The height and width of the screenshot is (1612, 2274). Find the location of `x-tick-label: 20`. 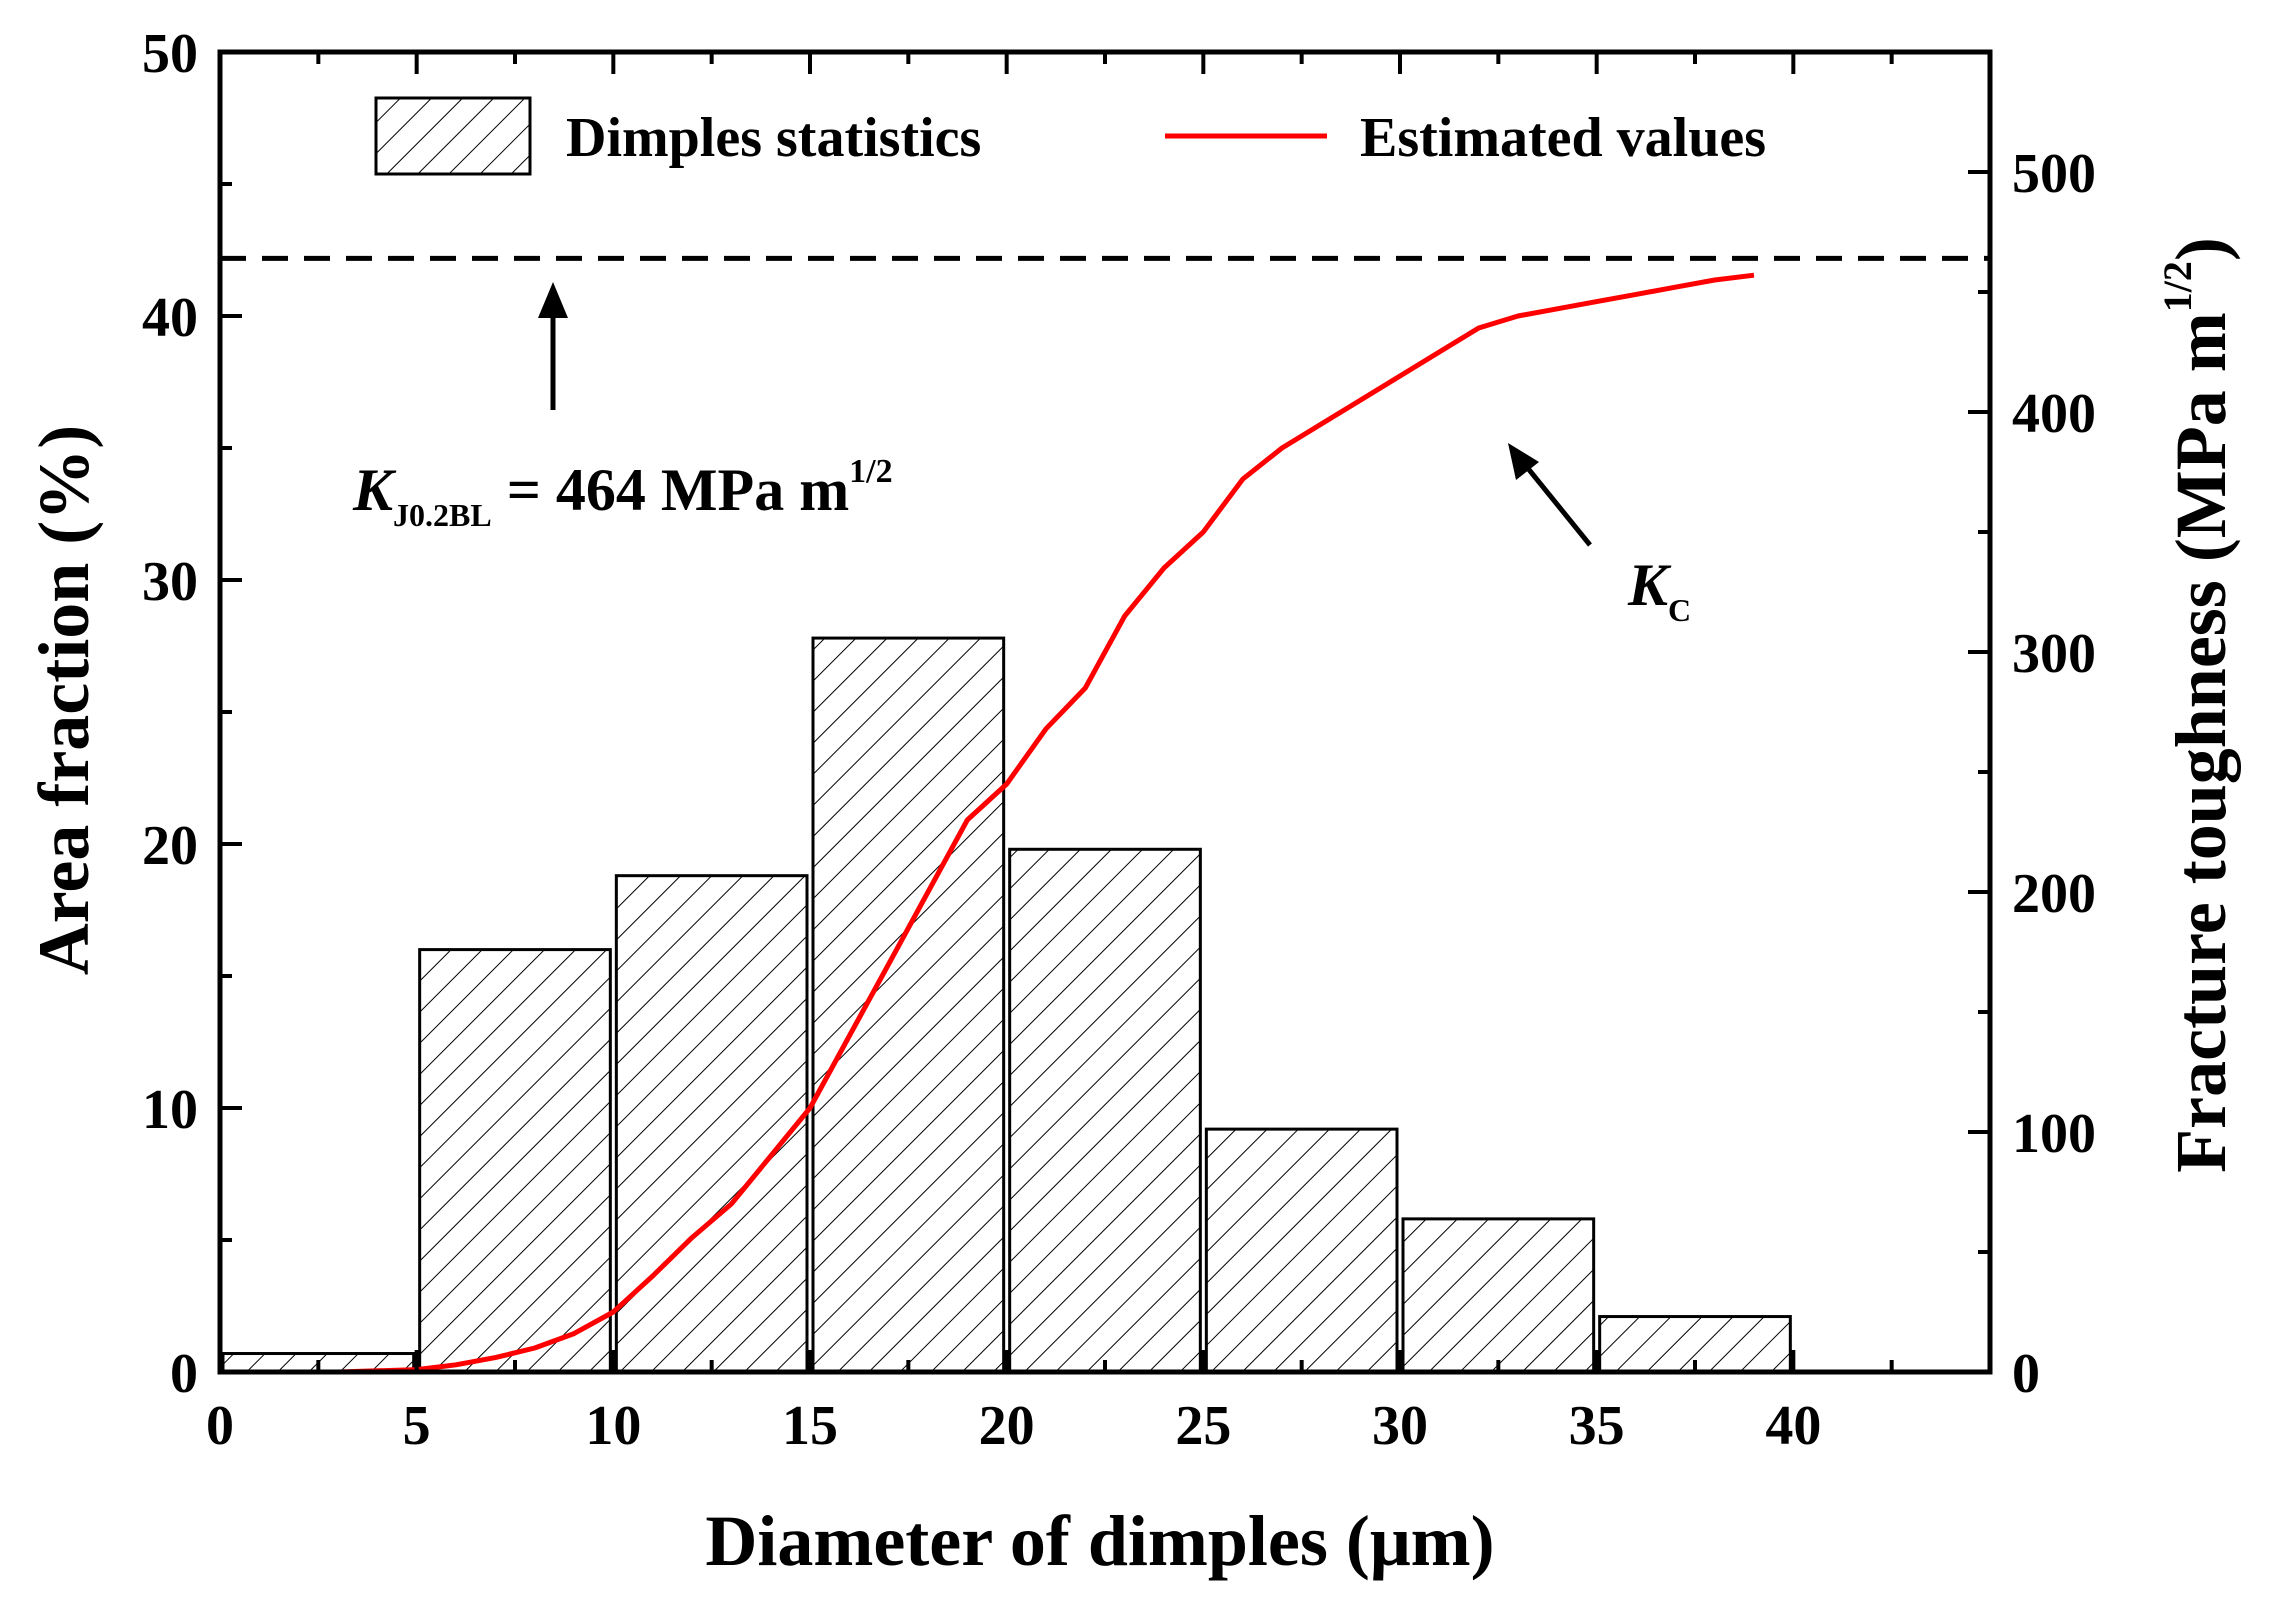

x-tick-label: 20 is located at coordinates (1007, 1426).